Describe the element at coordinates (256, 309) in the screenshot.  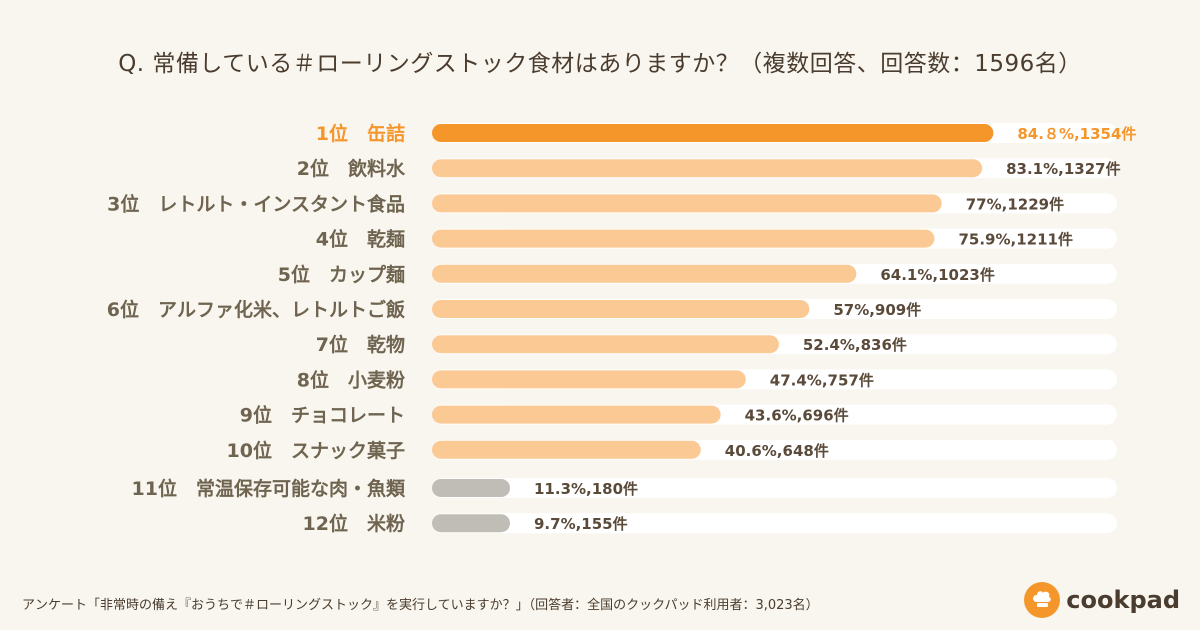
I see `category-label: 6位 アルファ化米、レトルトご飯` at that location.